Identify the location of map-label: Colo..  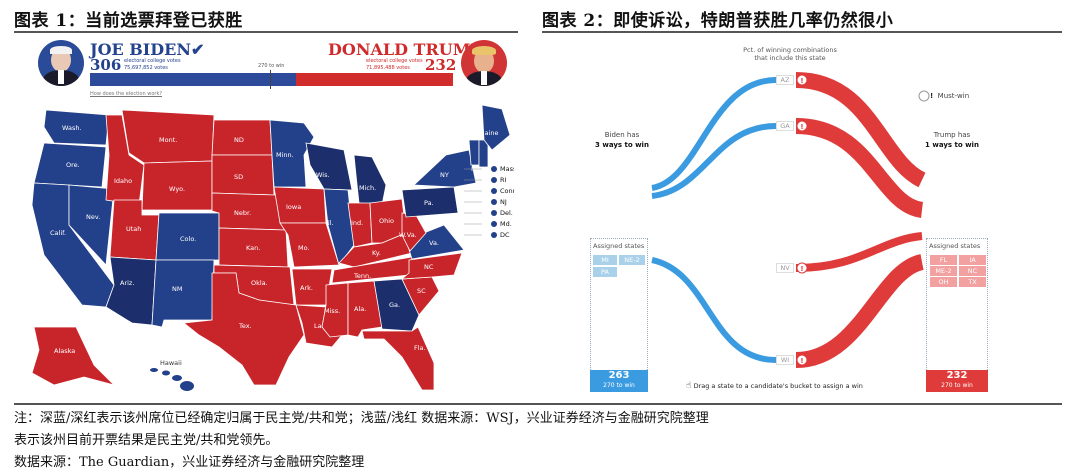
(188, 239).